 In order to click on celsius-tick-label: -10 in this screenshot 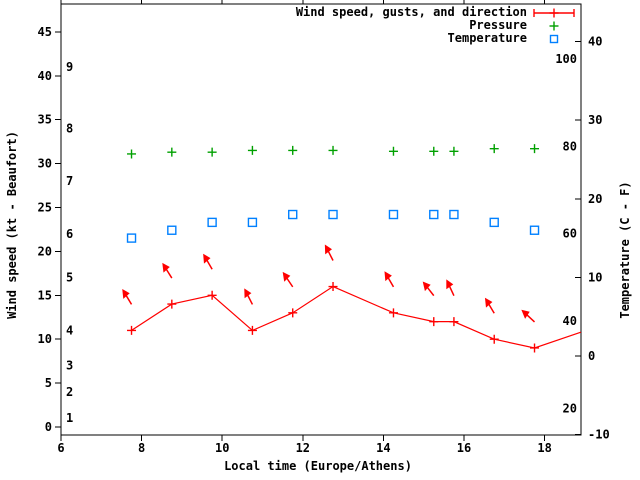, I will do `click(599, 435)`.